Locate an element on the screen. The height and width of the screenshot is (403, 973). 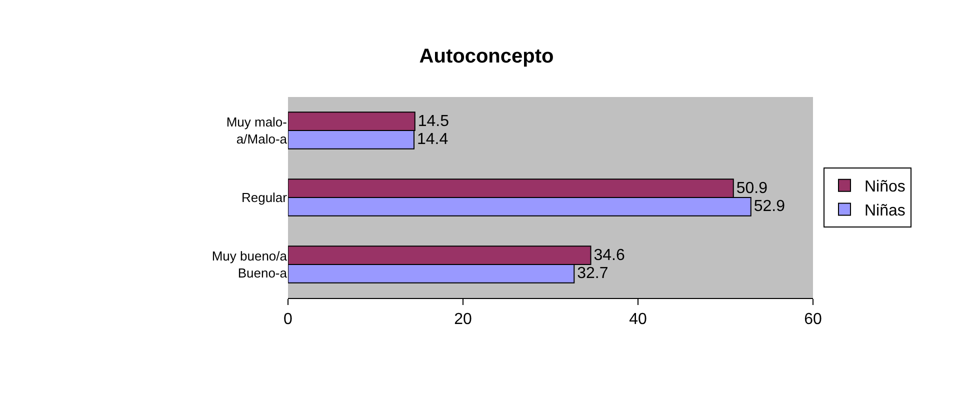
legend-label: Niños is located at coordinates (885, 187).